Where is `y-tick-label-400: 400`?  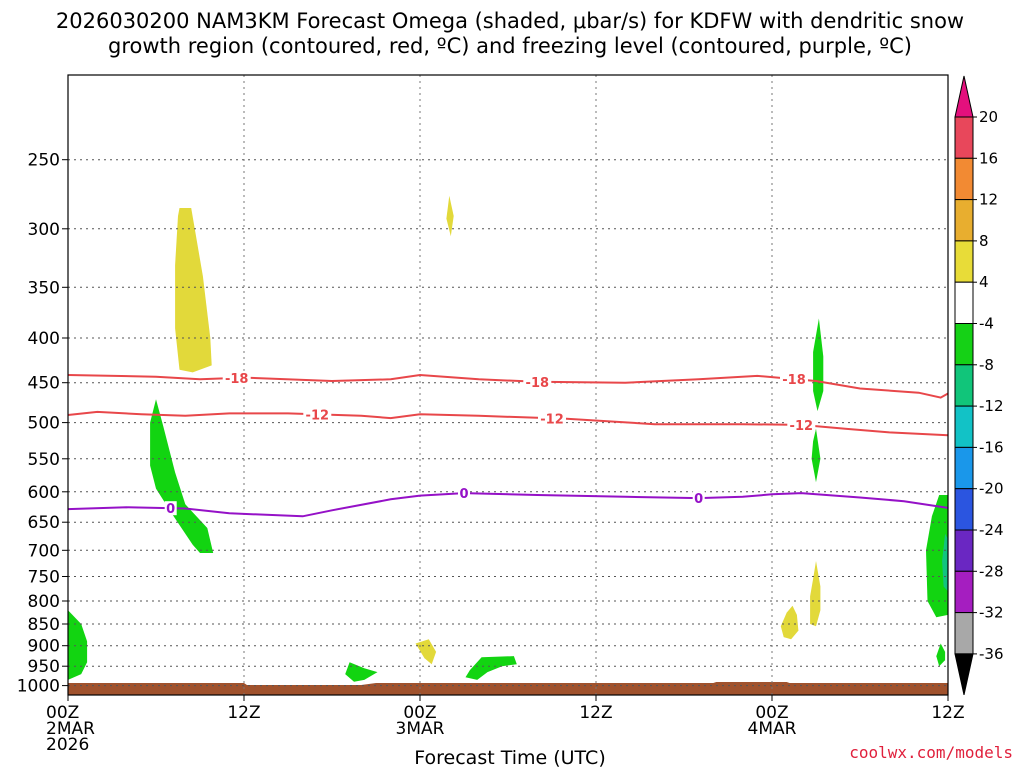 y-tick-label-400: 400 is located at coordinates (44, 339).